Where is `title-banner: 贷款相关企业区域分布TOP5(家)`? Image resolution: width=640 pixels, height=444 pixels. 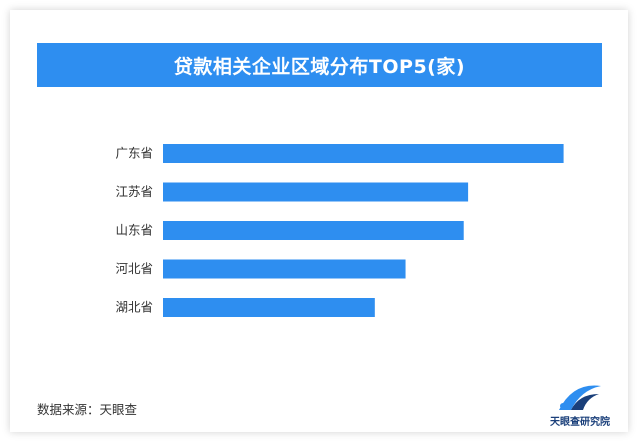 title-banner: 贷款相关企业区域分布TOP5(家) is located at coordinates (319, 65).